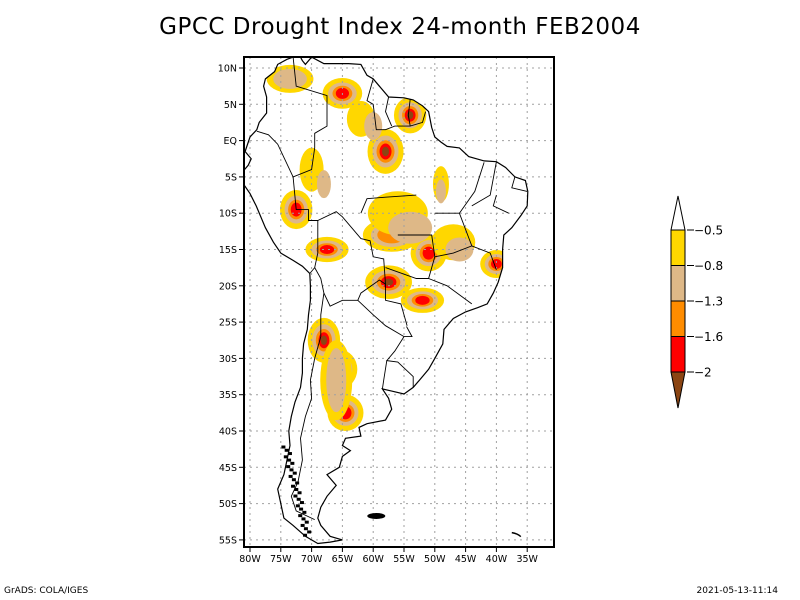 This screenshot has width=800, height=600. What do you see at coordinates (343, 559) in the screenshot?
I see `lon-tick-label: 65W` at bounding box center [343, 559].